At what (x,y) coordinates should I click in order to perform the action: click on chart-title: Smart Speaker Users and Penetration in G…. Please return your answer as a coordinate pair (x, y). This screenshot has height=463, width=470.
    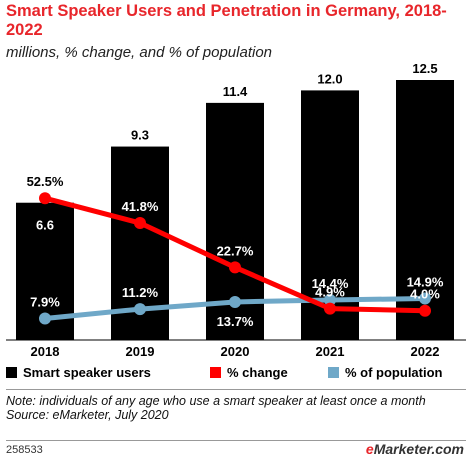
    Looking at the image, I should click on (226, 20).